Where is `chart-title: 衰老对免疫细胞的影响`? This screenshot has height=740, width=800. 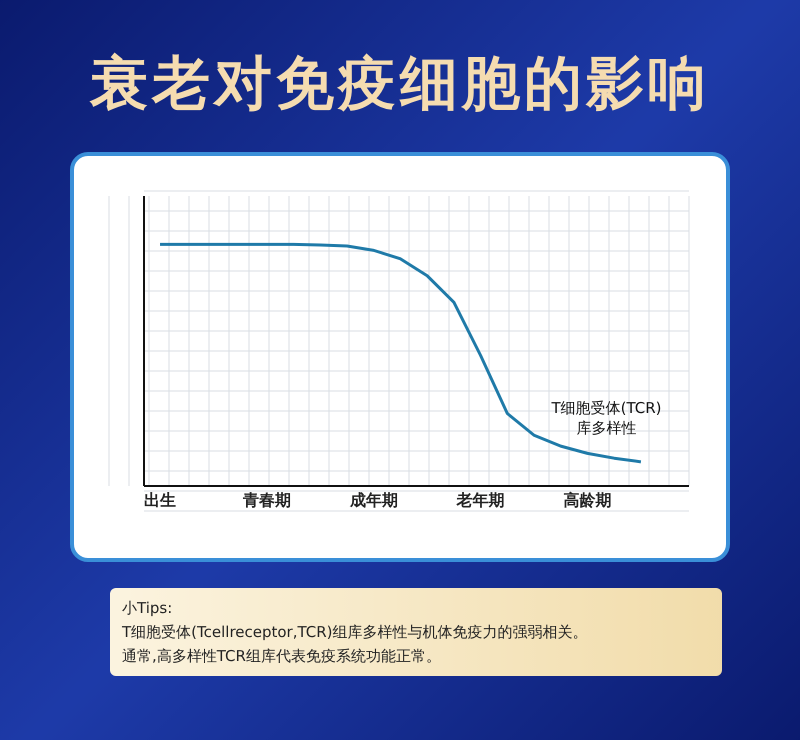 chart-title: 衰老对免疫细胞的影响 is located at coordinates (399, 83).